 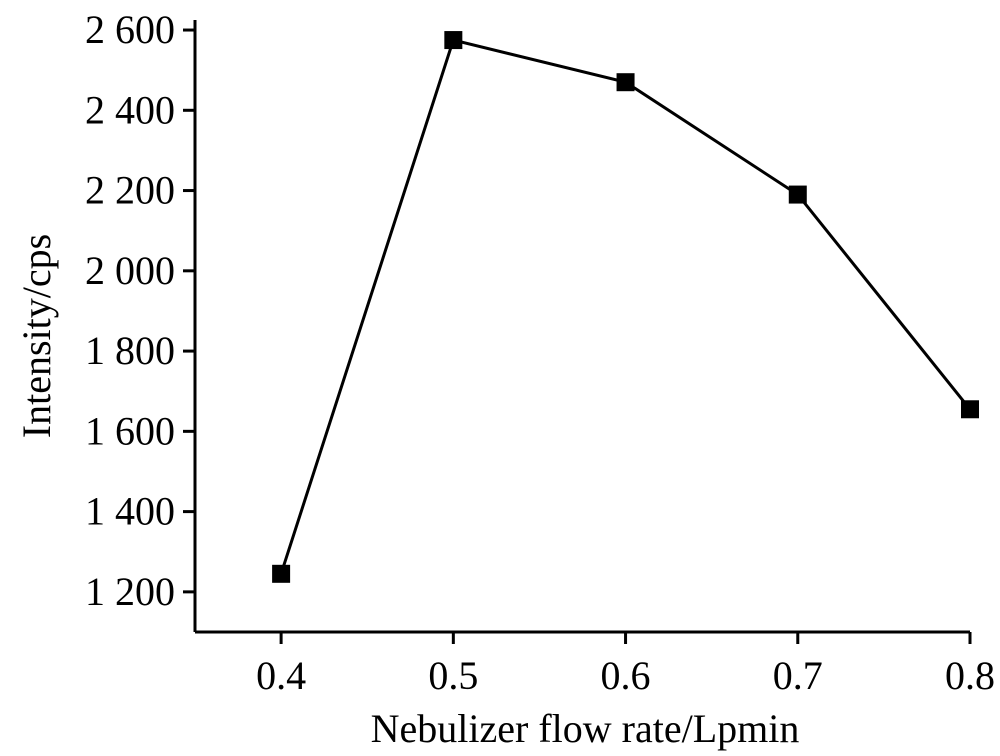 What do you see at coordinates (970, 675) in the screenshot?
I see `x-tick-label: 0.8` at bounding box center [970, 675].